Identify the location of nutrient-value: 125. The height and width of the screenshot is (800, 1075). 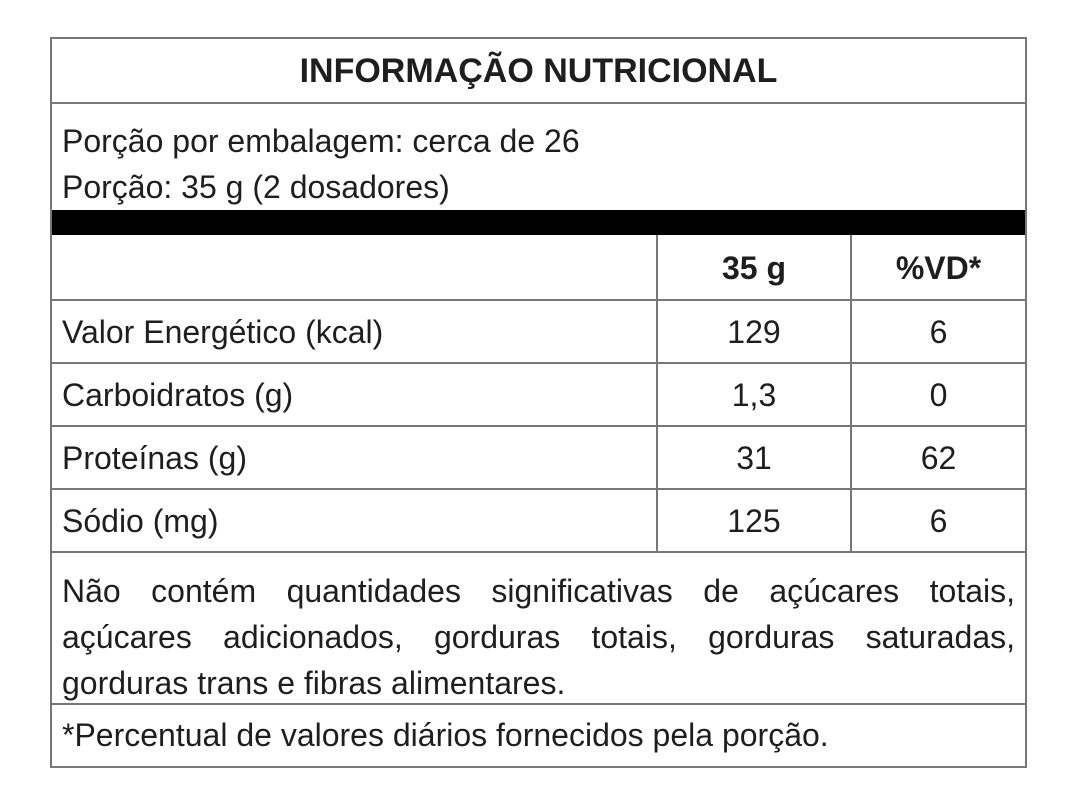
(755, 520).